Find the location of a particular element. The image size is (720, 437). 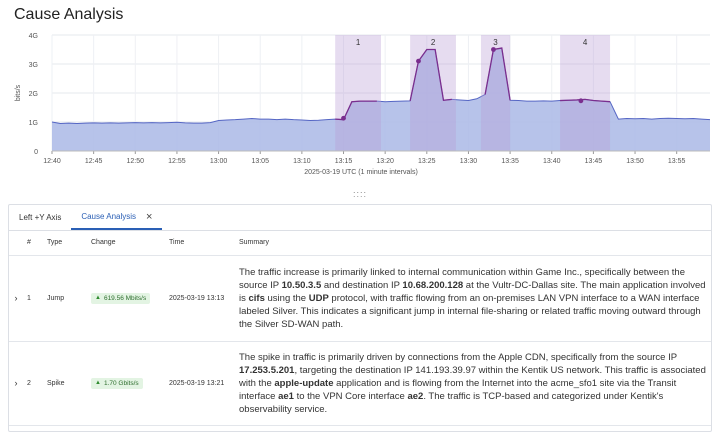

y-tick-label: 1G is located at coordinates (33, 123).